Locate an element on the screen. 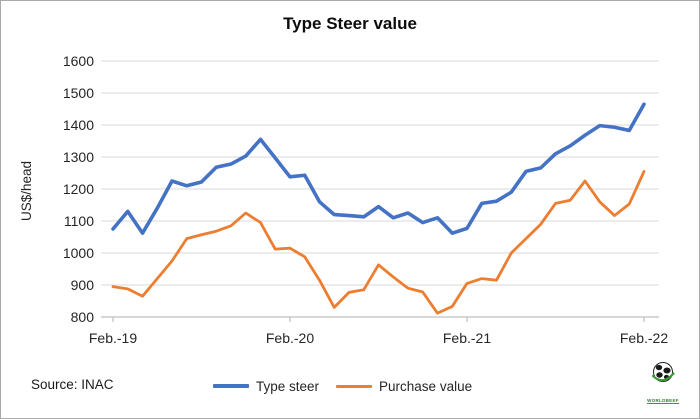 The image size is (700, 419). x-tick-label: Feb.-20 is located at coordinates (290, 338).